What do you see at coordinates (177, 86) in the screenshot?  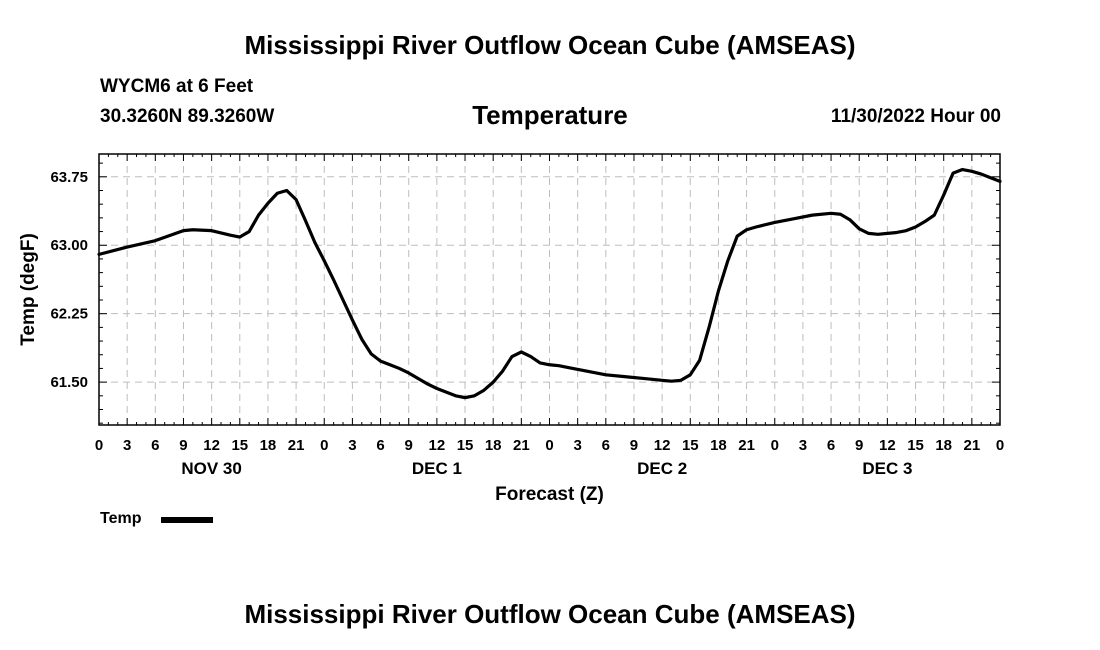 I see `station-label: WYCM6 at 6 Feet` at bounding box center [177, 86].